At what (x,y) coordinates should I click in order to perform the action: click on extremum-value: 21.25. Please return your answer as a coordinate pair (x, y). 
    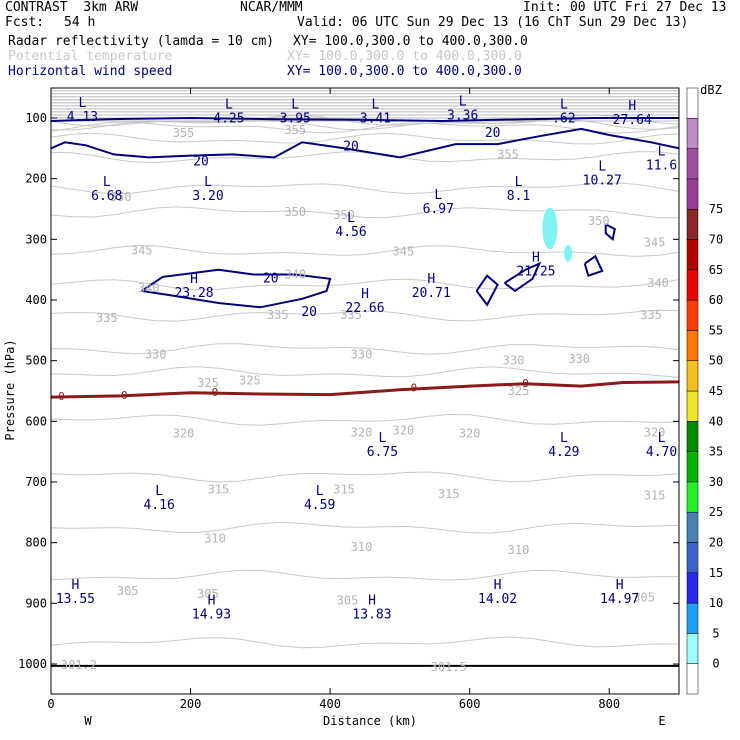
    Looking at the image, I should click on (535, 272).